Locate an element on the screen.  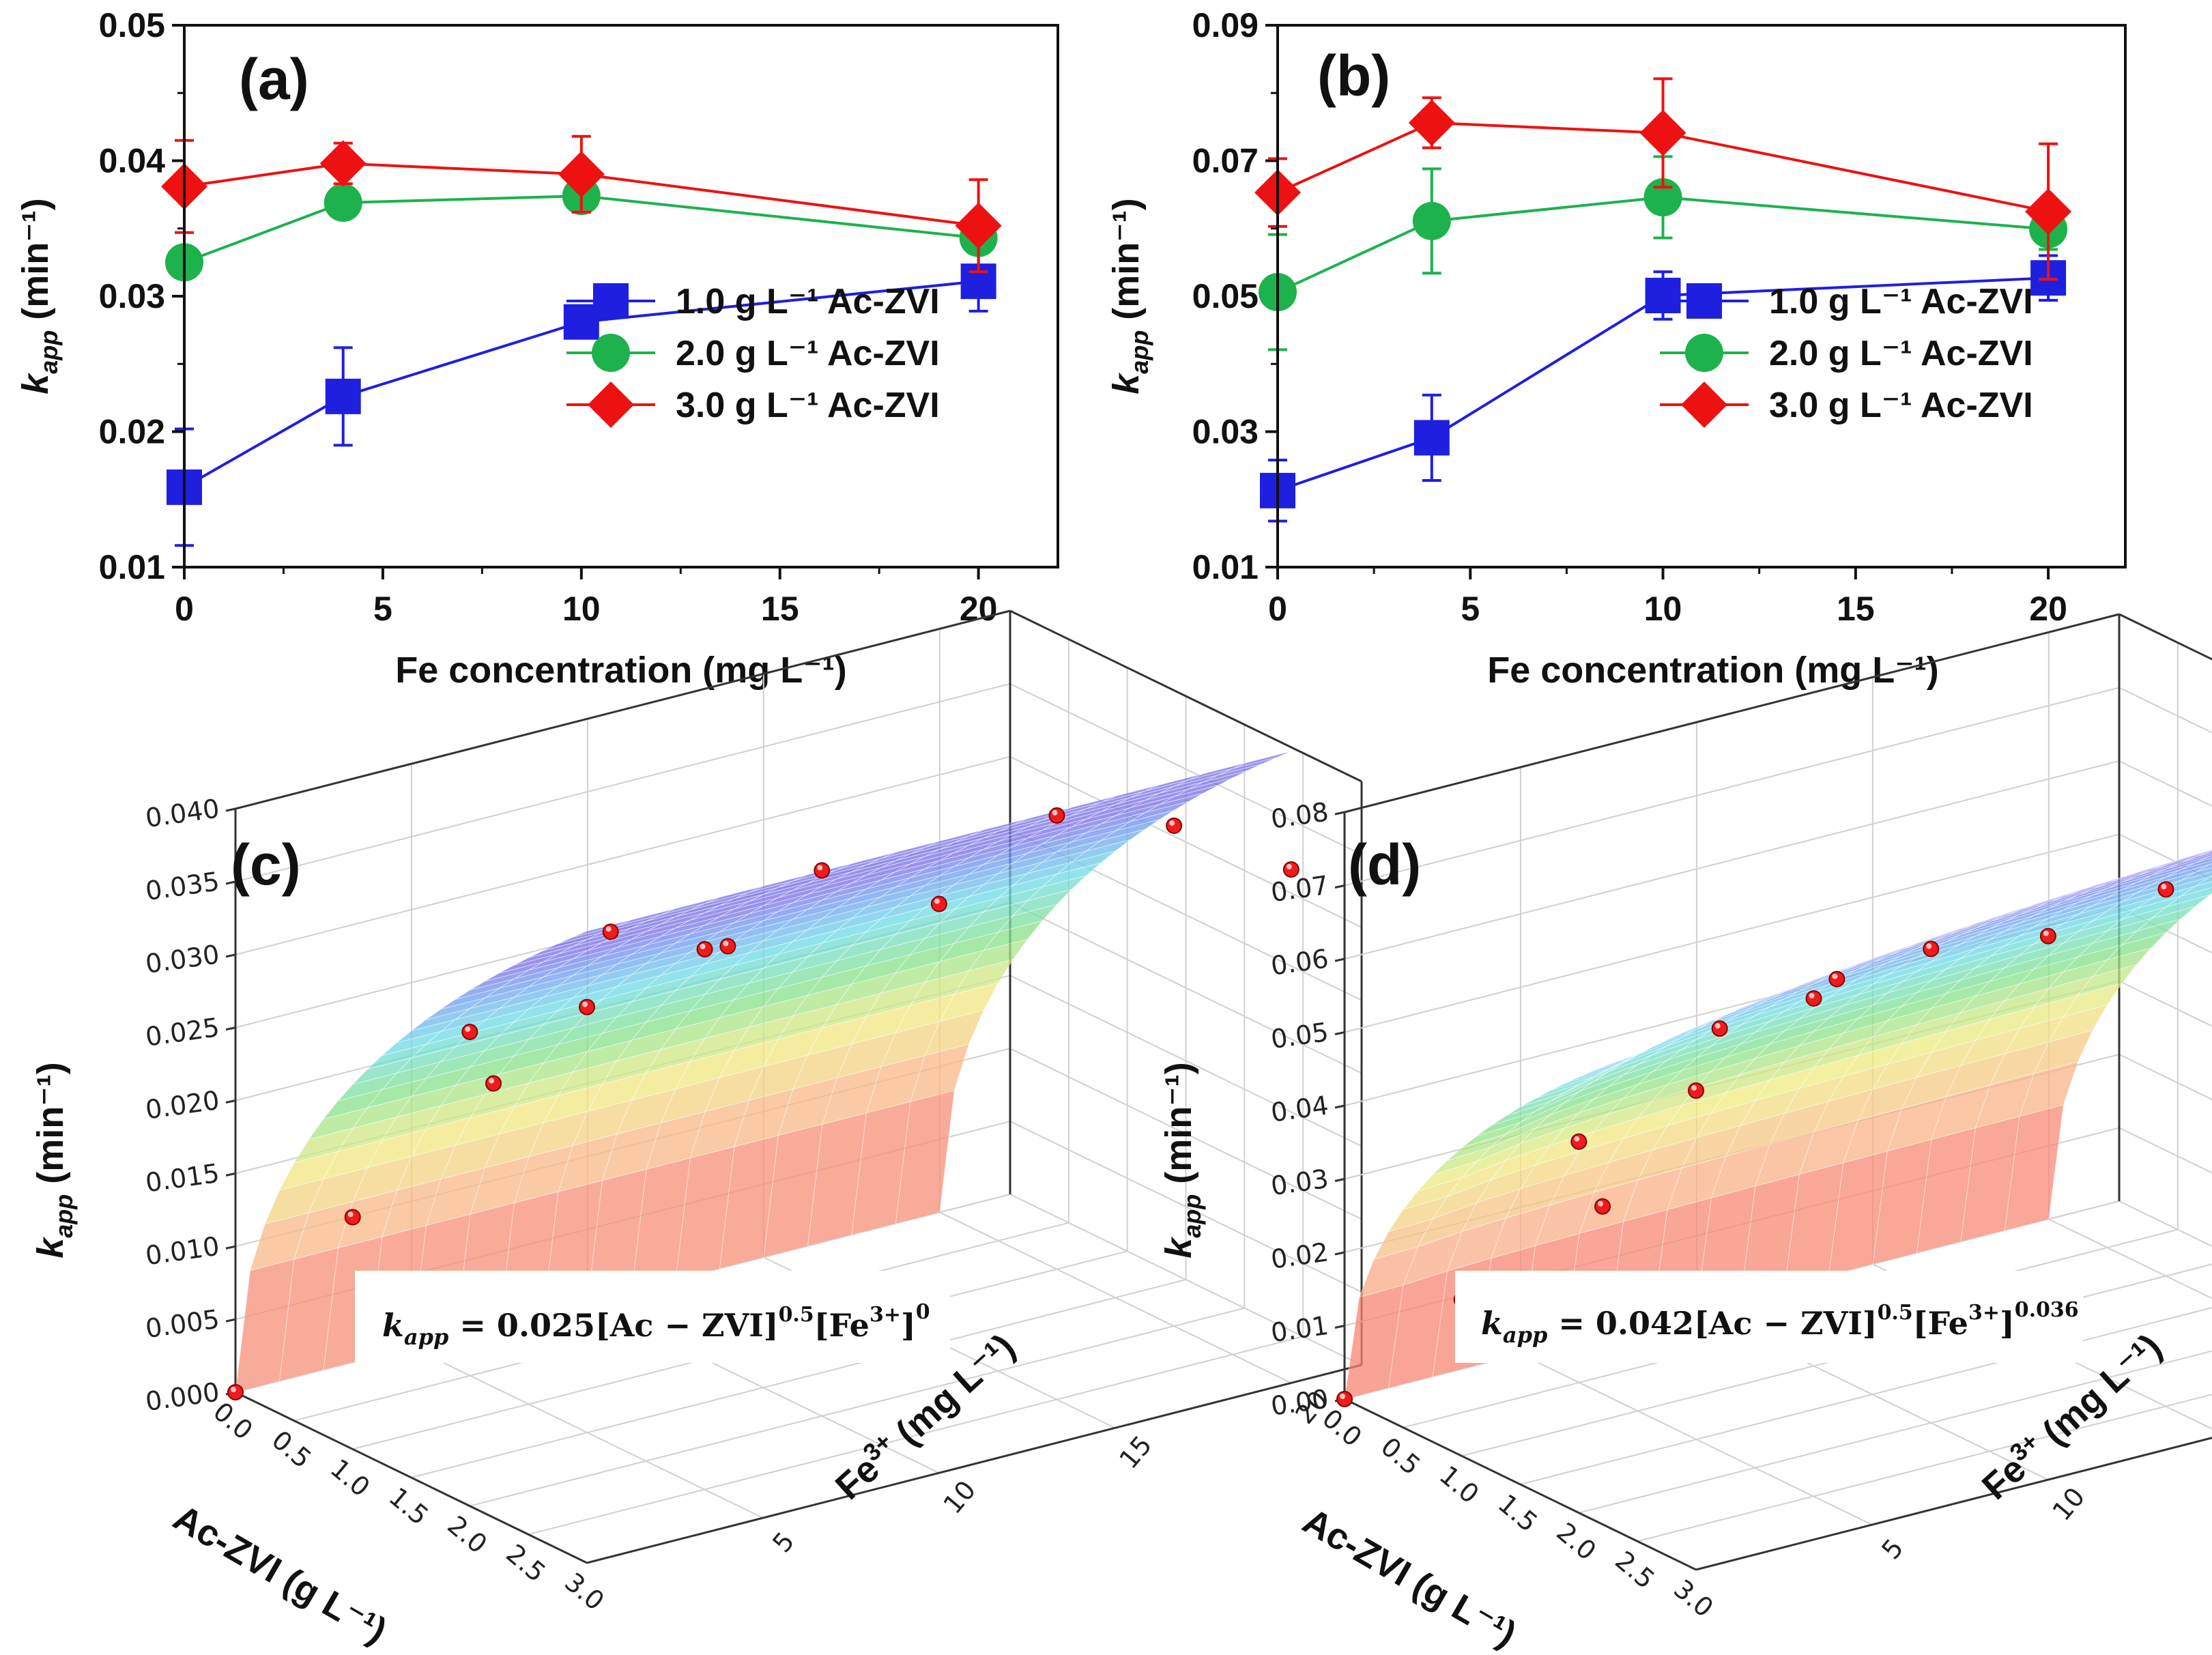
panel-a-y-tick-label: 0.03 is located at coordinates (132, 296).